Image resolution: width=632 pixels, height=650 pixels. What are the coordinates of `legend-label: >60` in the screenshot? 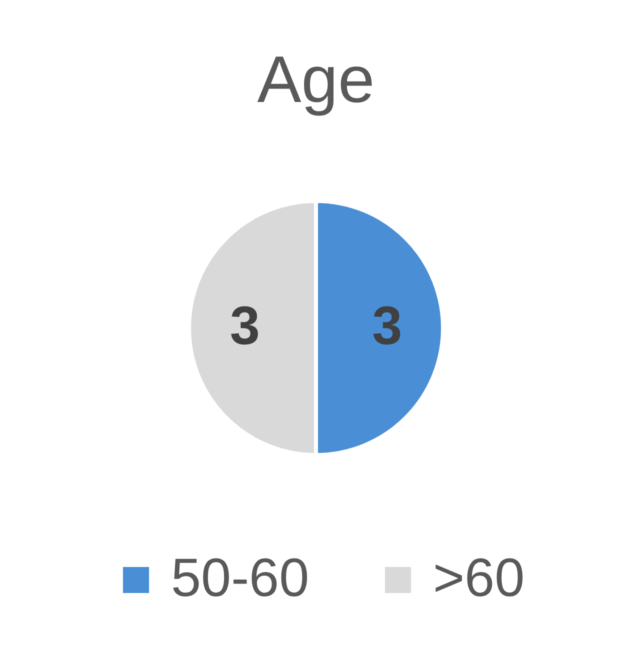 It's located at (479, 578).